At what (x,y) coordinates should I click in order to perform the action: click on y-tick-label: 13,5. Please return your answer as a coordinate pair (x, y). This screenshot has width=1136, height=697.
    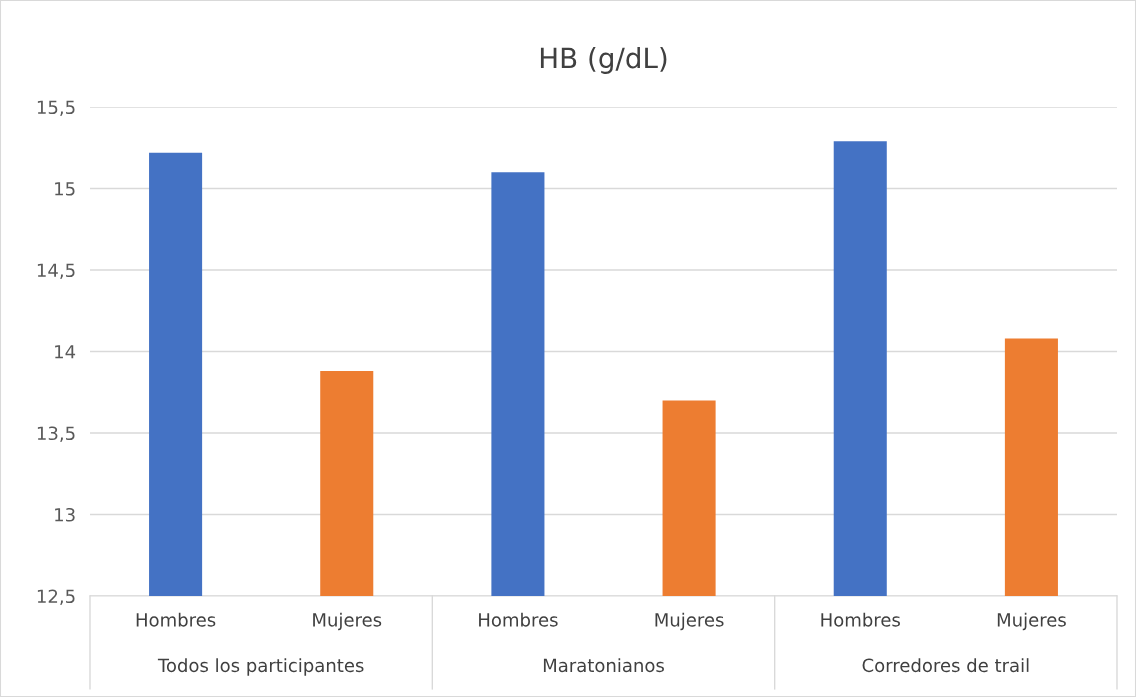
    Looking at the image, I should click on (56, 434).